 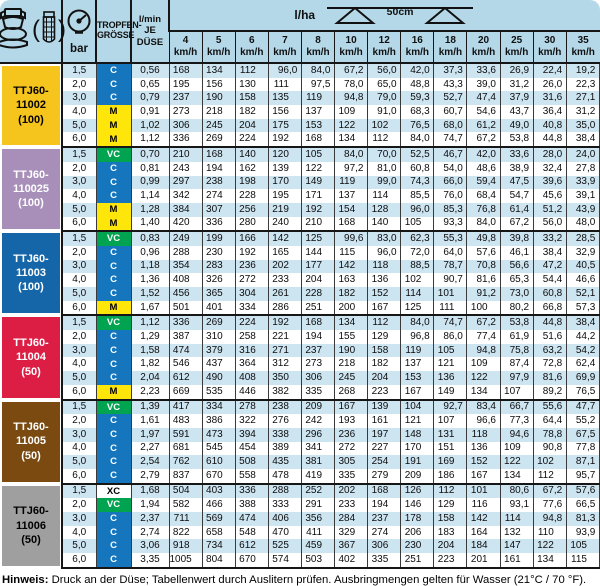 I want to click on application-rate-cell: 210, so click(x=317, y=224).